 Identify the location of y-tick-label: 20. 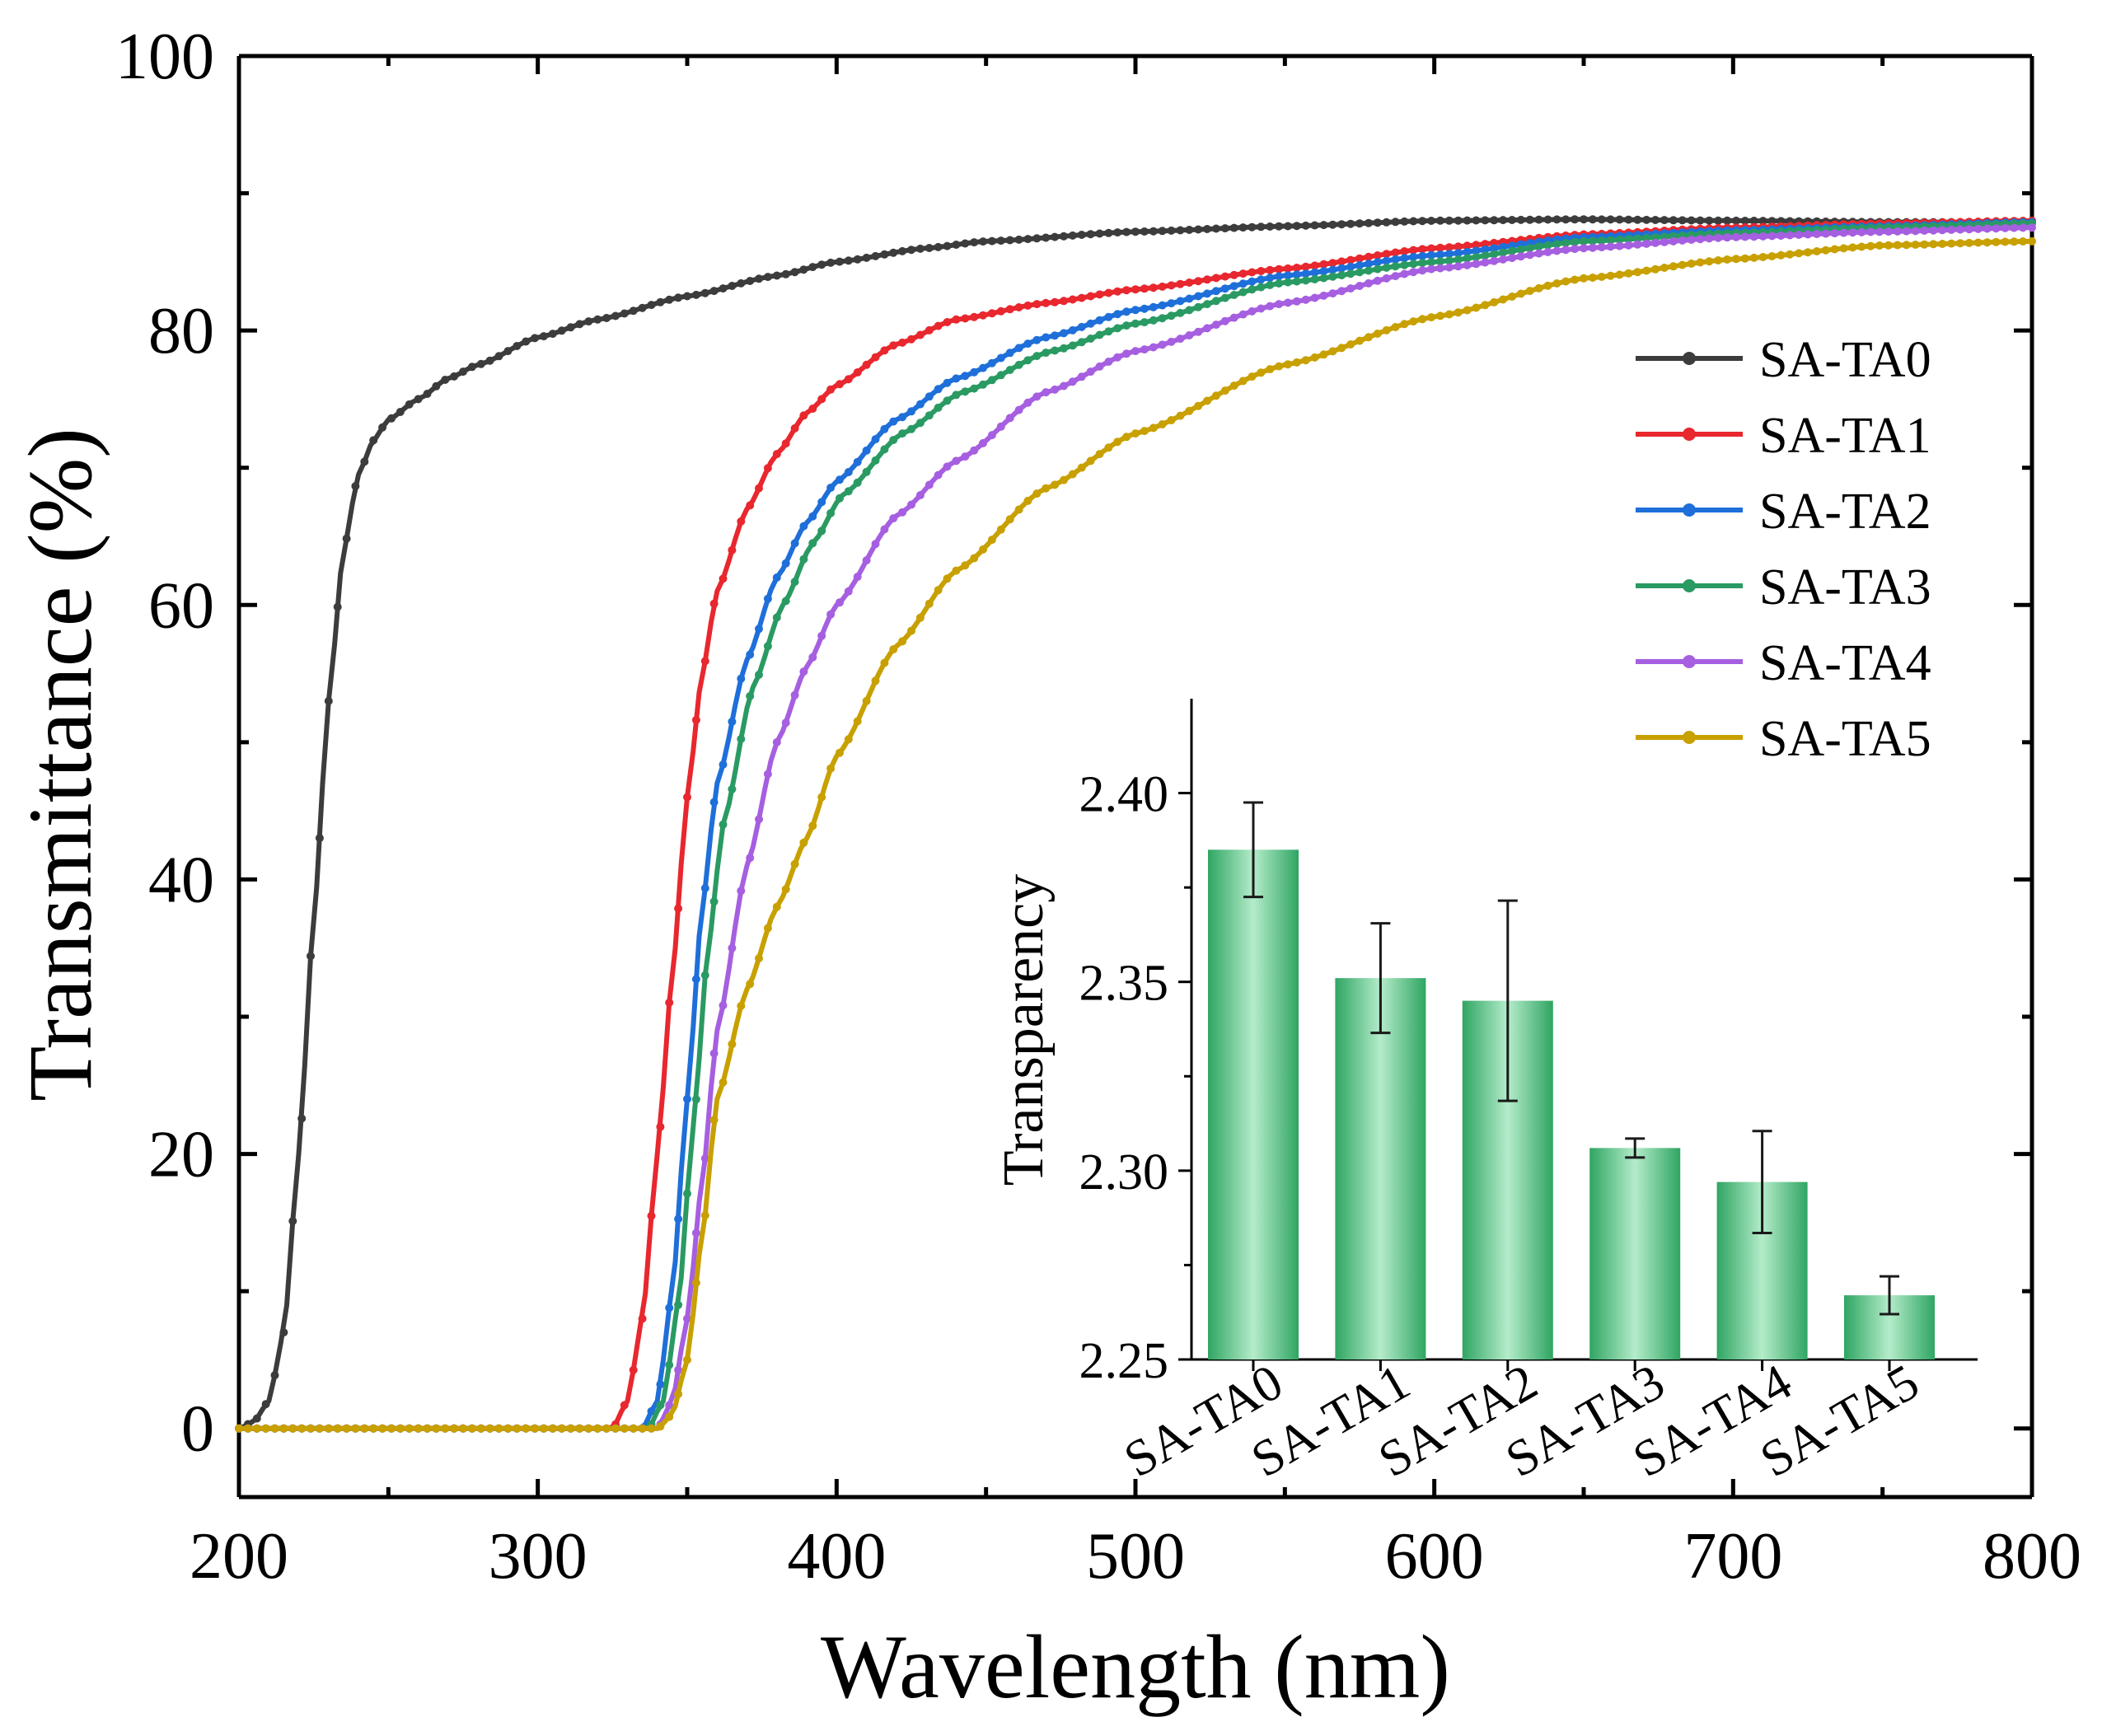
(181, 1155).